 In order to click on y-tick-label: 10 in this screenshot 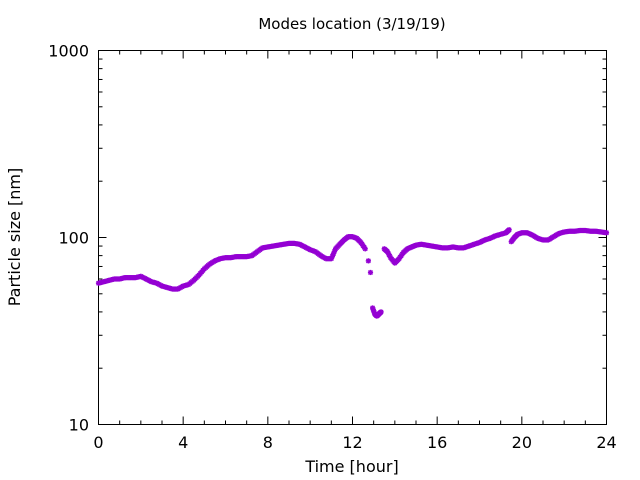, I will do `click(79, 425)`.